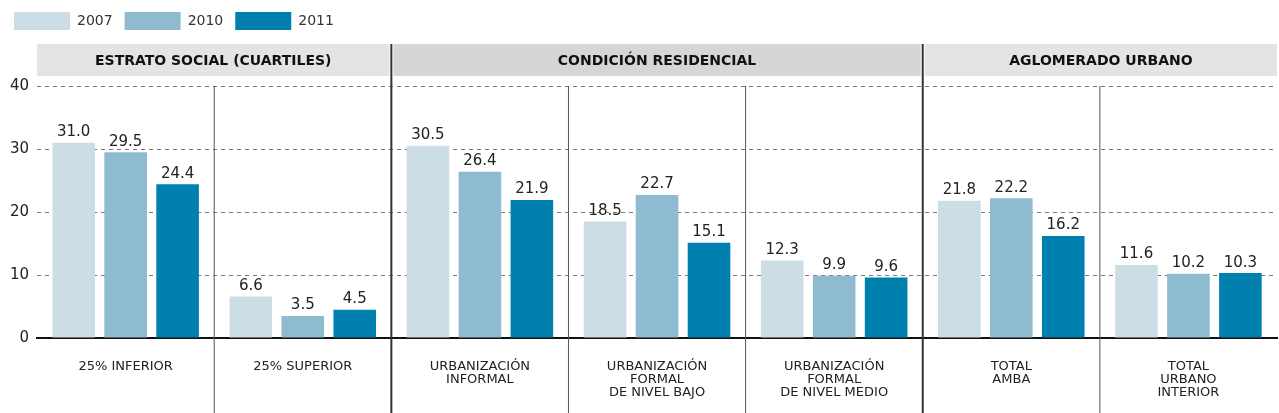  What do you see at coordinates (19, 147) in the screenshot?
I see `y-tick-label: 30` at bounding box center [19, 147].